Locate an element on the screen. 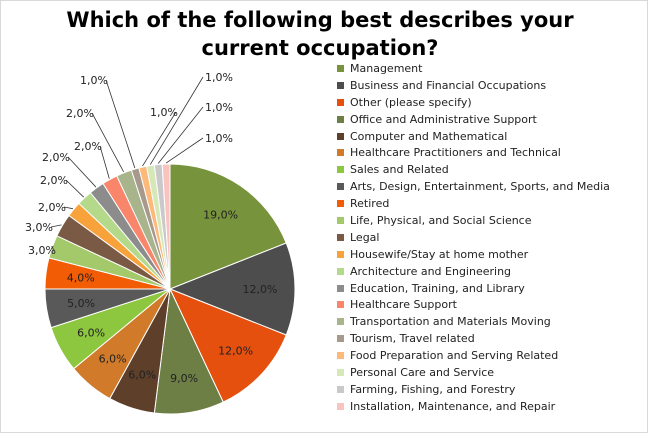 The image size is (650, 435). slice-label-19: 1,0% is located at coordinates (219, 77).